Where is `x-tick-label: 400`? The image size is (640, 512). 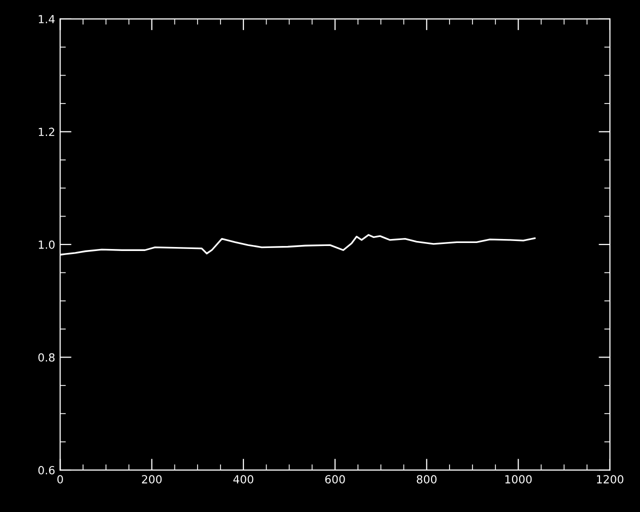
x-tick-label: 400 is located at coordinates (243, 479).